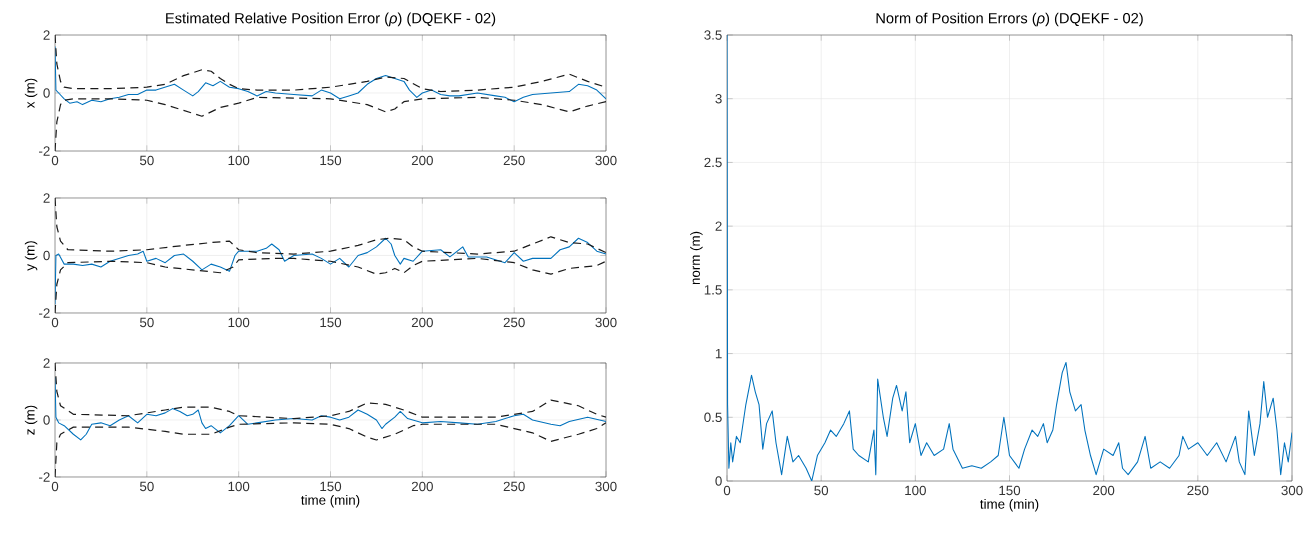 This screenshot has height=533, width=1313. Describe the element at coordinates (31, 93) in the screenshot. I see `y-axis-title: x (m)` at that location.